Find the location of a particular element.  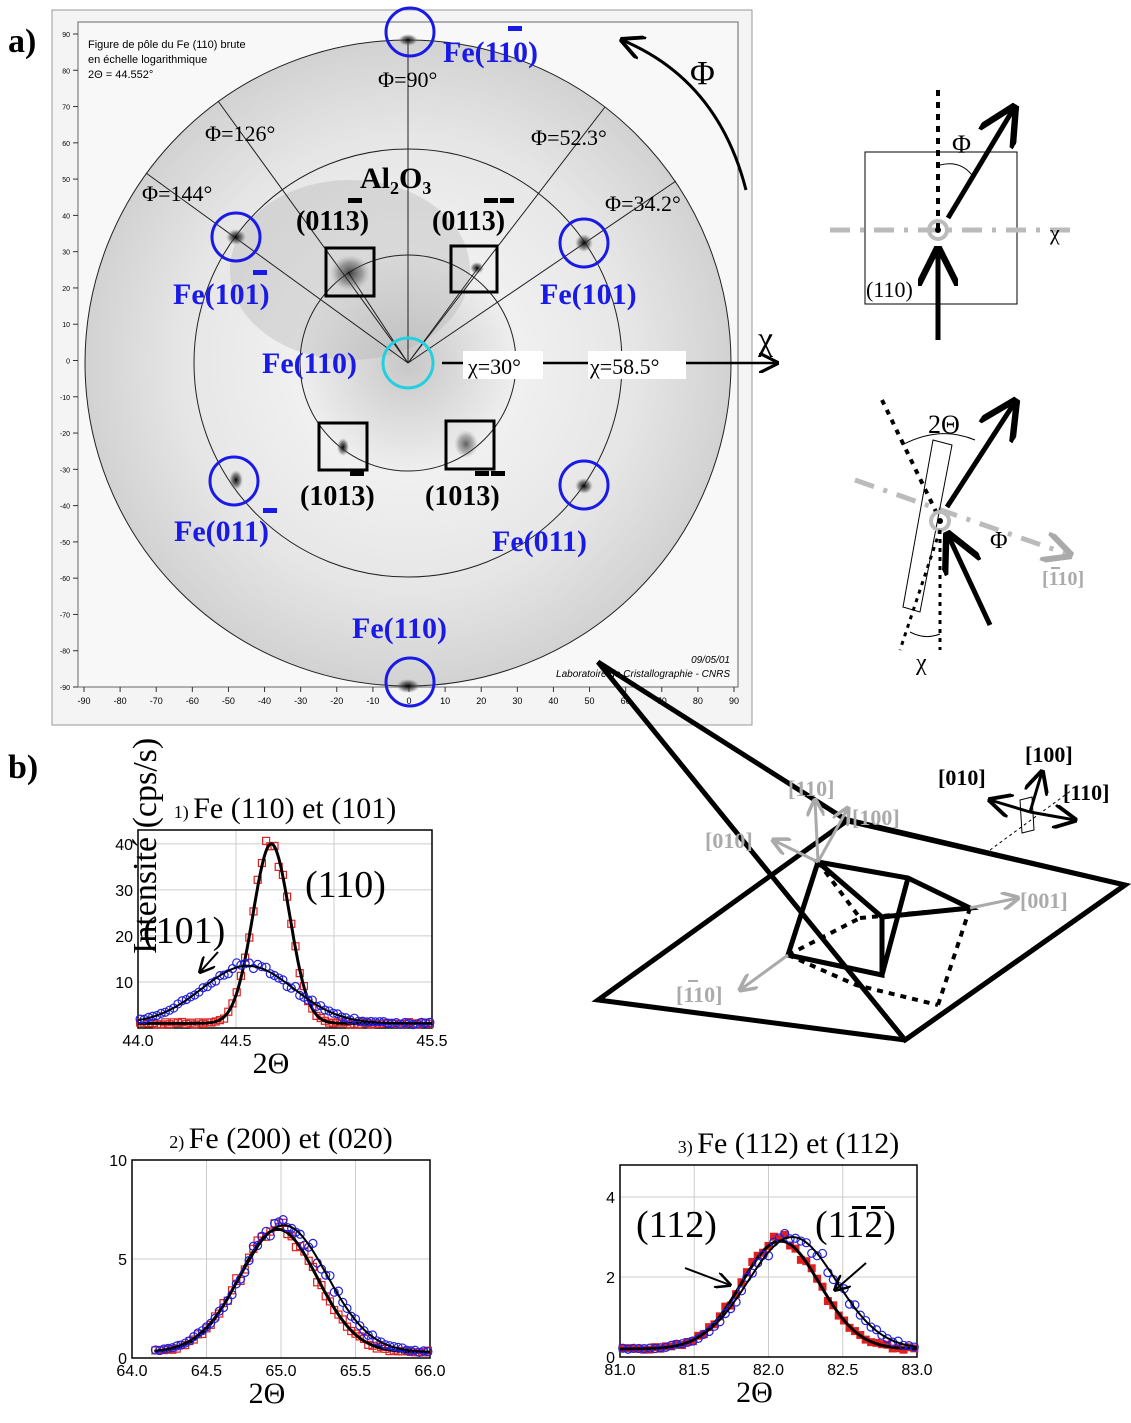

pole-xtick-label: -90 is located at coordinates (83, 701).